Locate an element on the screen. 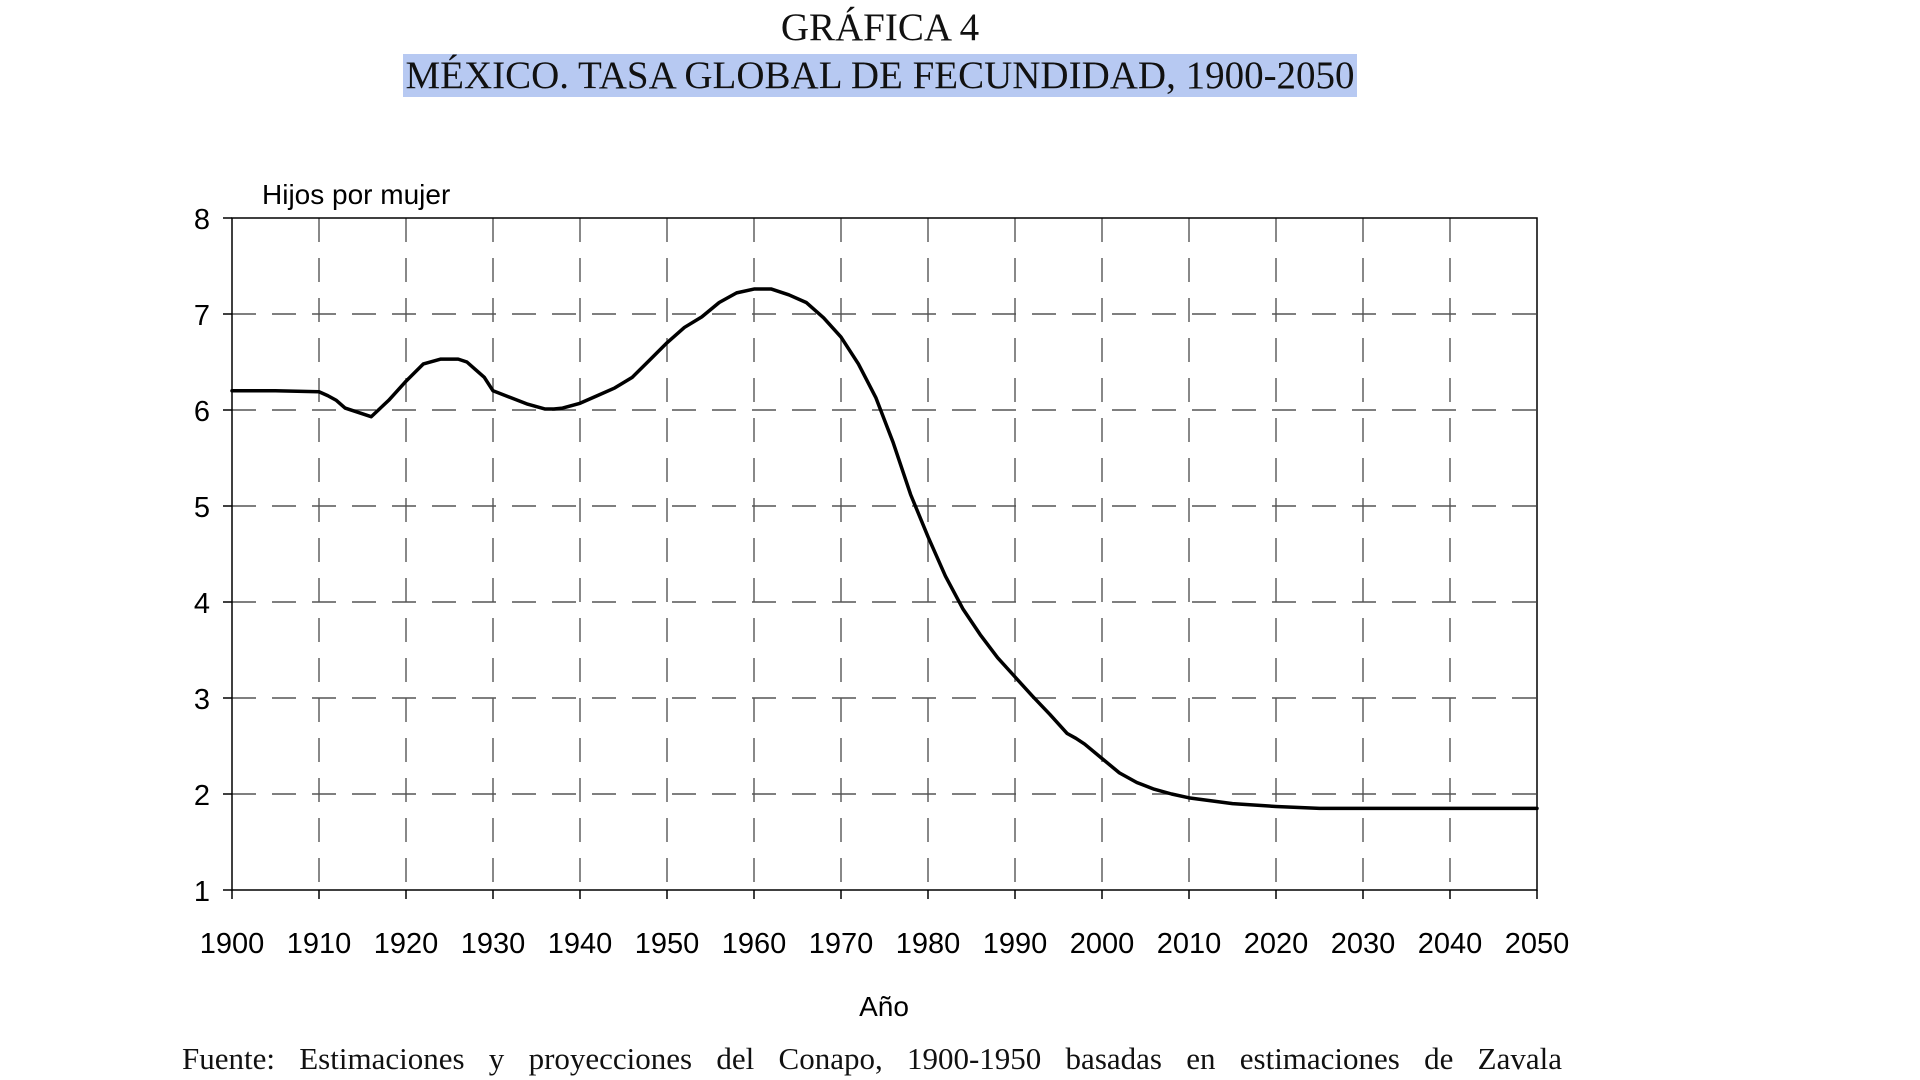 The width and height of the screenshot is (1920, 1080). x-tick-label-2000: 2000 is located at coordinates (1102, 944).